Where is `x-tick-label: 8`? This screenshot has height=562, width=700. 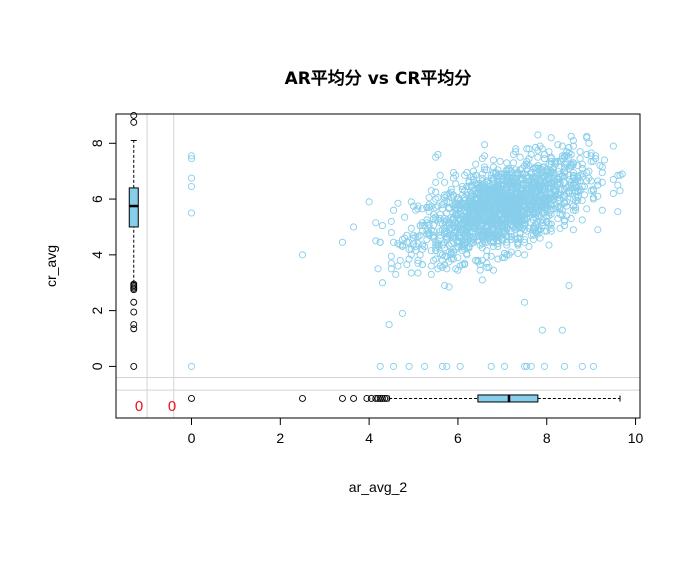 x-tick-label: 8 is located at coordinates (547, 438).